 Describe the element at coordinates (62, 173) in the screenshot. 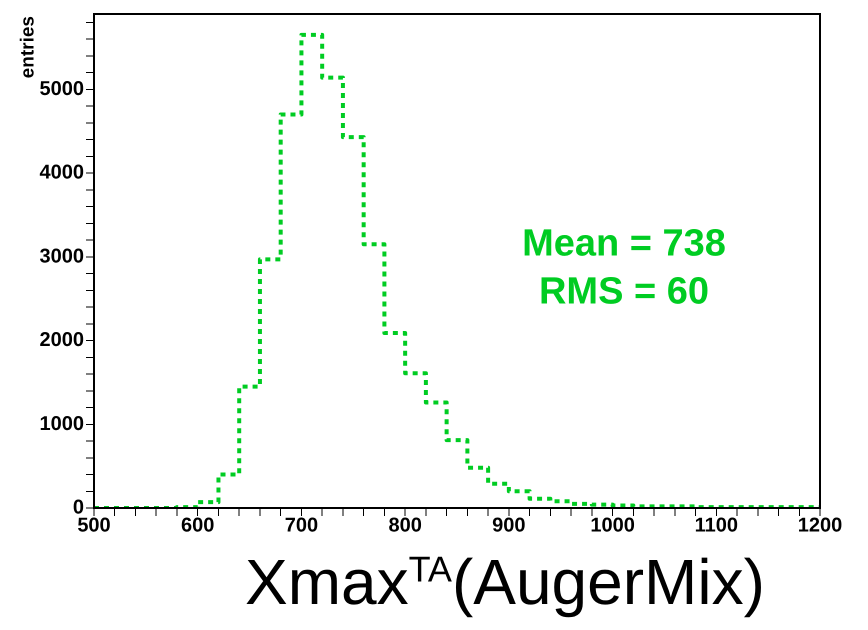

I see `y-tick-label: 4000` at that location.